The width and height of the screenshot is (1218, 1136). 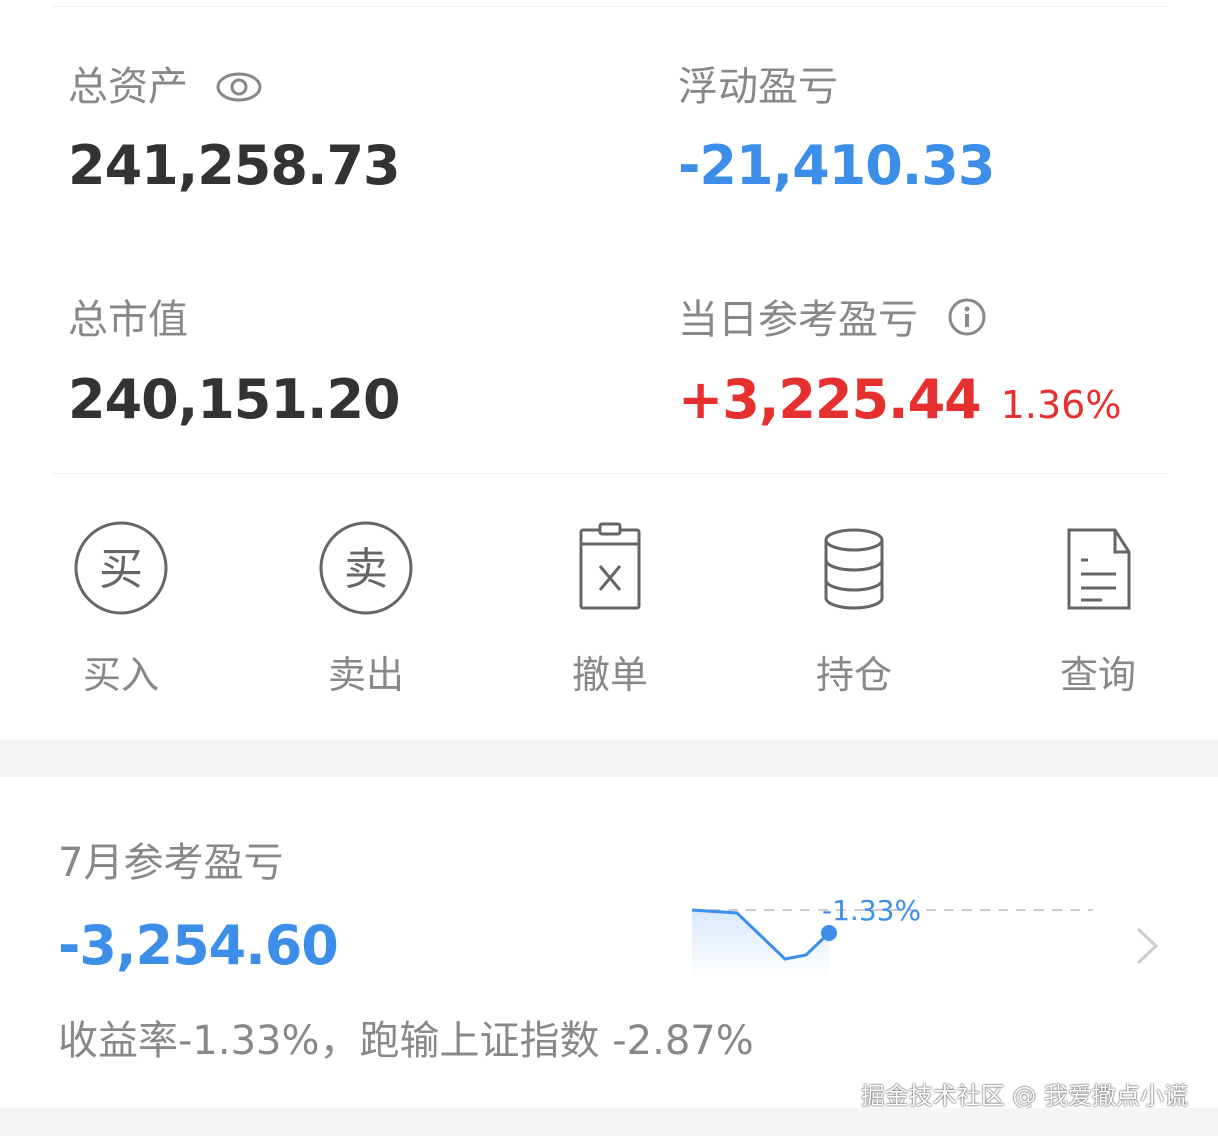 I want to click on action-buy-label: 买入, so click(x=120, y=675).